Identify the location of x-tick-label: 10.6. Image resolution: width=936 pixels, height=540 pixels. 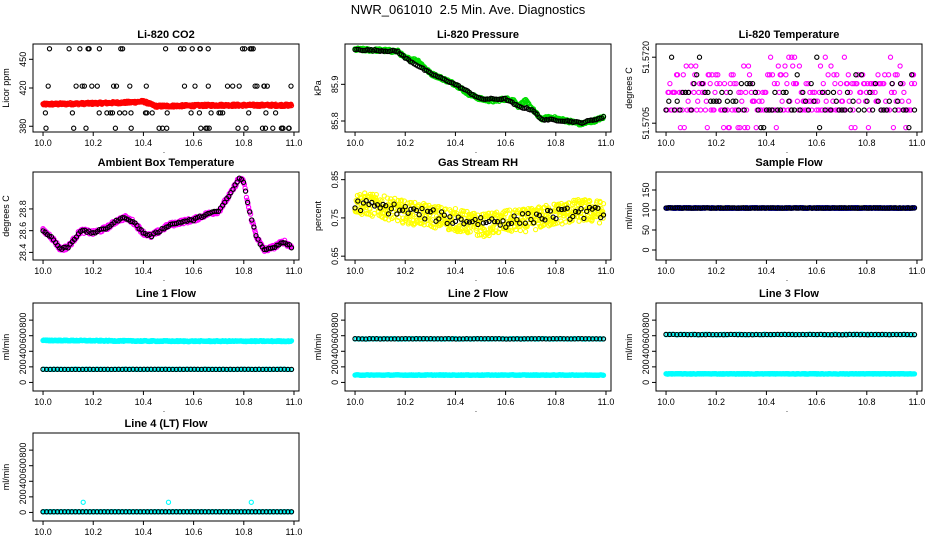
(506, 271).